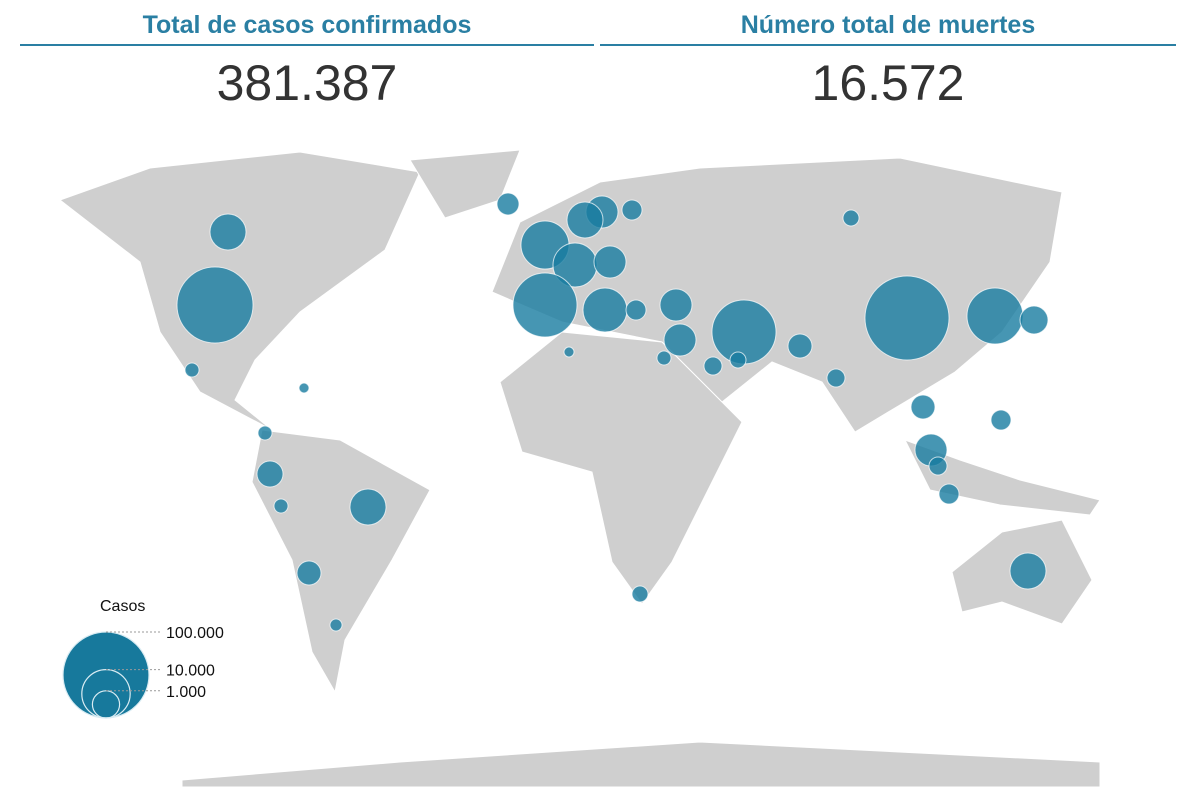  I want to click on cases-total: 381.387, so click(307, 83).